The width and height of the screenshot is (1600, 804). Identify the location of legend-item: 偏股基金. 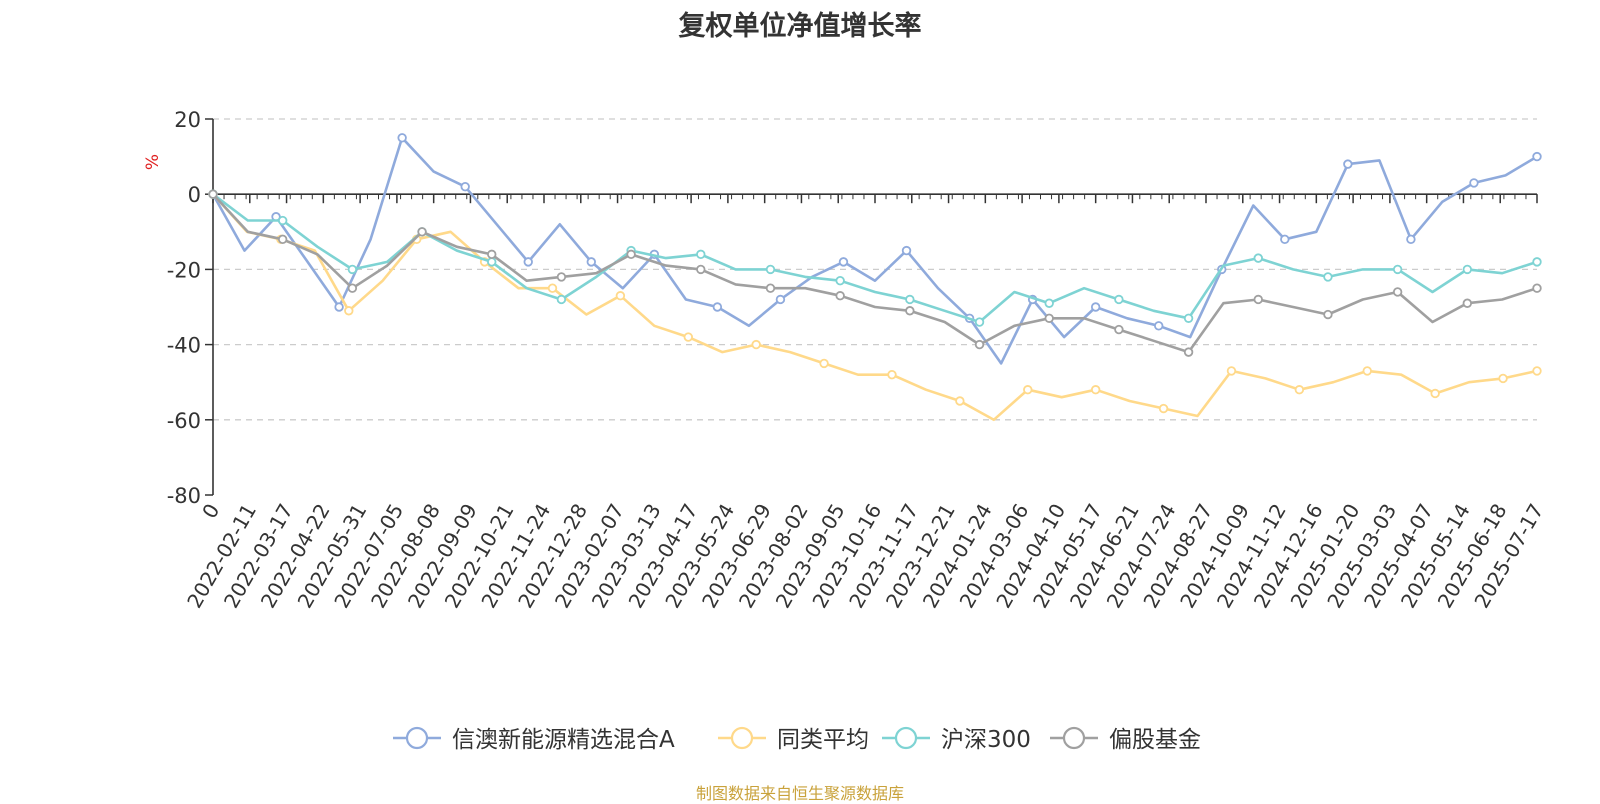
(1125, 739).